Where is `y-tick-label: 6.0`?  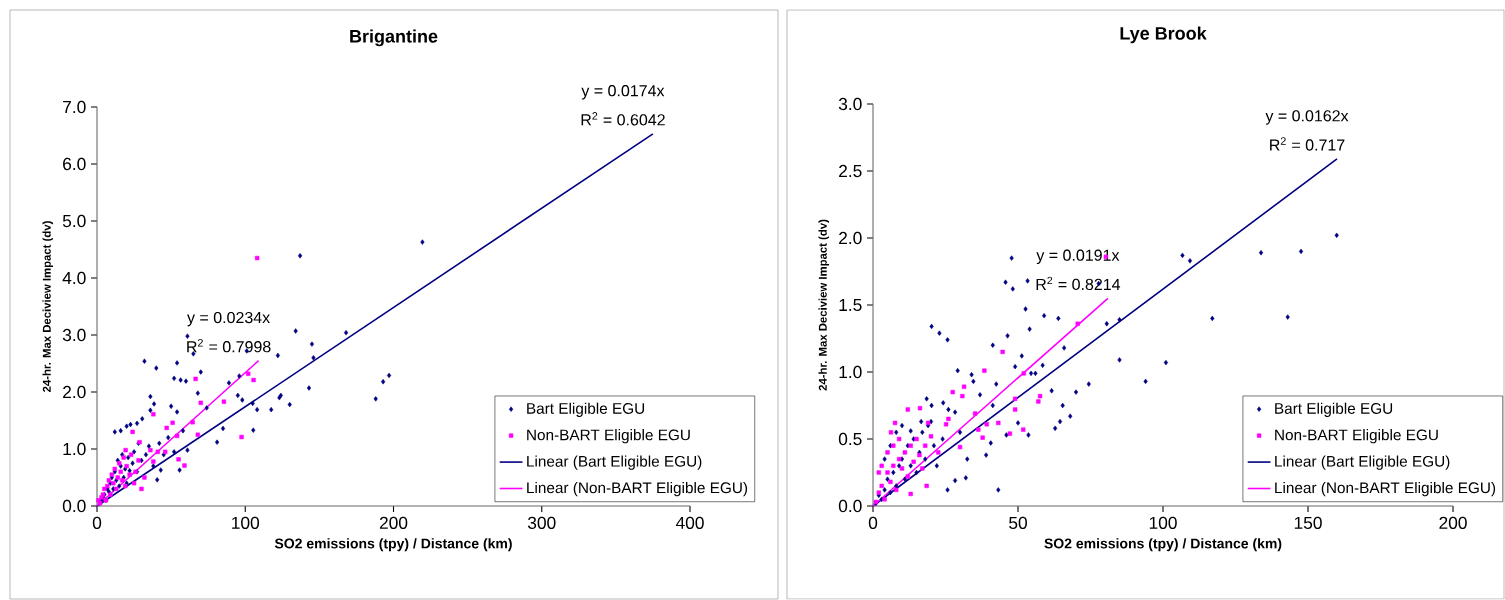
y-tick-label: 6.0 is located at coordinates (74, 164).